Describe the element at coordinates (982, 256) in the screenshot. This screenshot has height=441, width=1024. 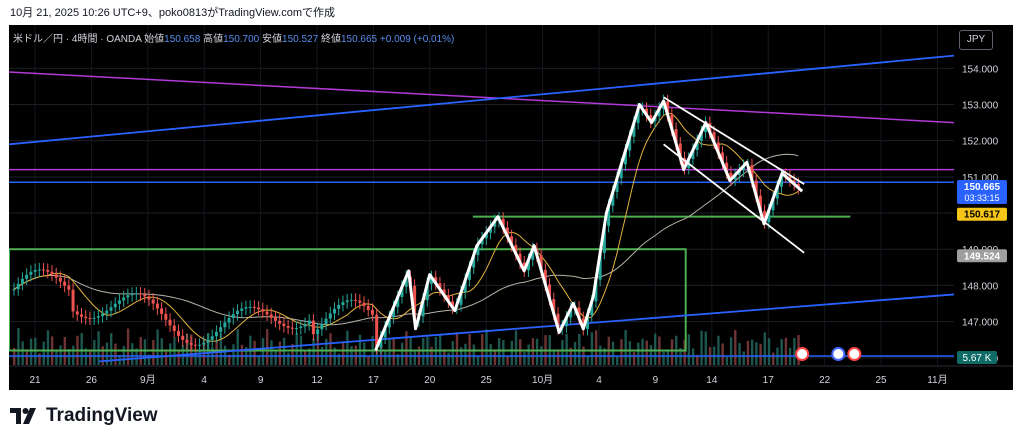
I see `price-label-box` at that location.